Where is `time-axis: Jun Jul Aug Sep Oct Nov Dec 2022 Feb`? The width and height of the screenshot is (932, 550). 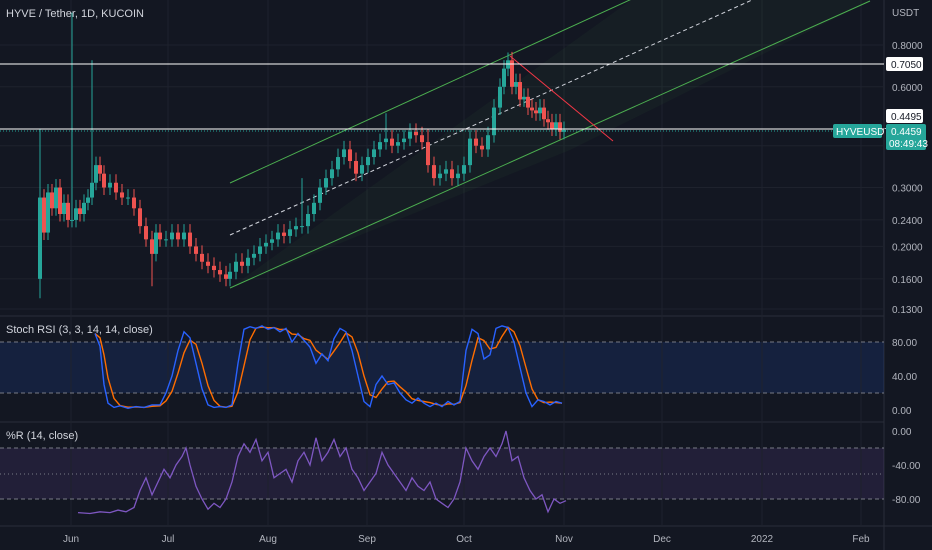 time-axis: Jun Jul Aug Sep Oct Nov Dec 2022 Feb is located at coordinates (466, 539).